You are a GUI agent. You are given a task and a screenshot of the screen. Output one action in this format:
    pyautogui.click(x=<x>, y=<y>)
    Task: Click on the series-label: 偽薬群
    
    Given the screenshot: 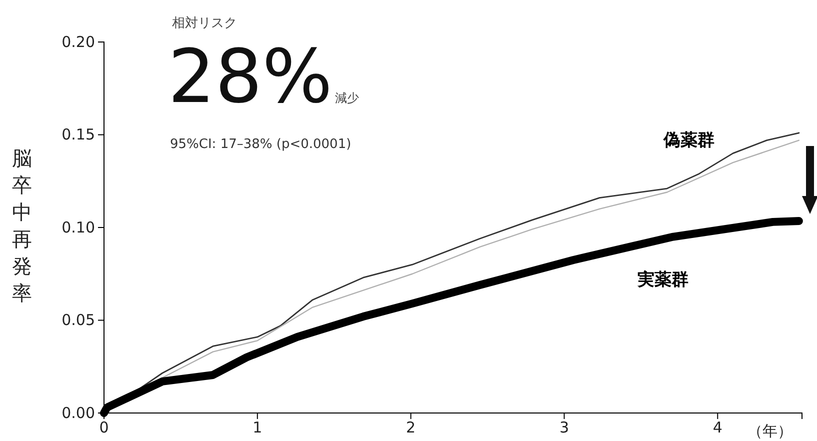 What is the action you would take?
    pyautogui.click(x=688, y=140)
    